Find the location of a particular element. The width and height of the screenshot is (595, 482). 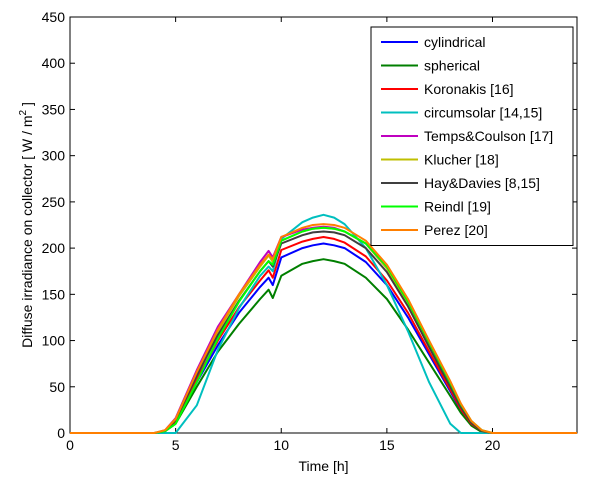

y-tick-label: 400 is located at coordinates (54, 63).